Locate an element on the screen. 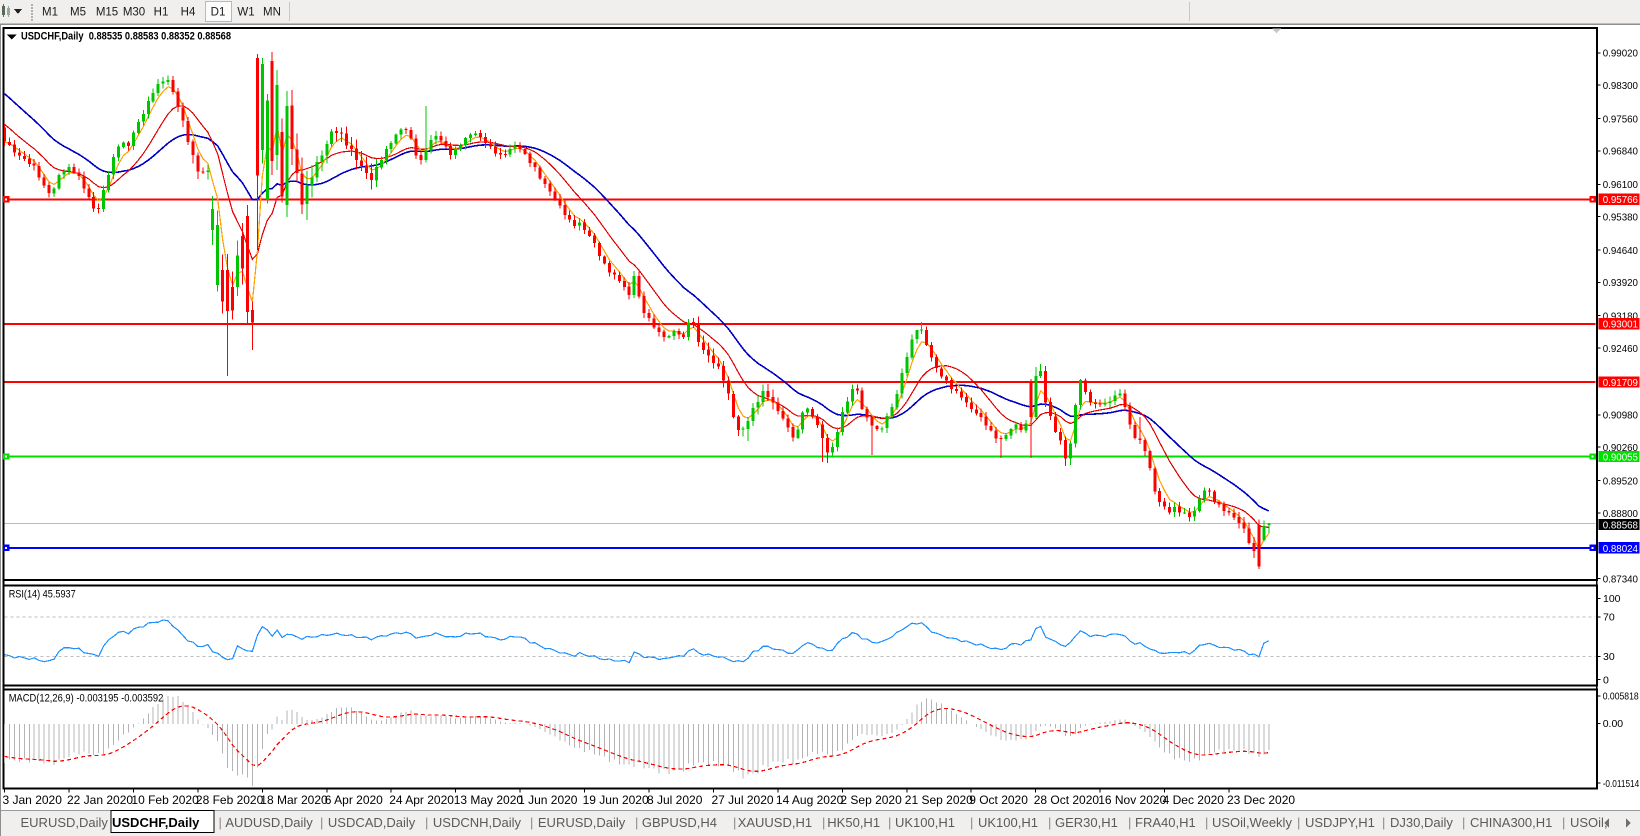  svg-text: M5 is located at coordinates (78, 13).